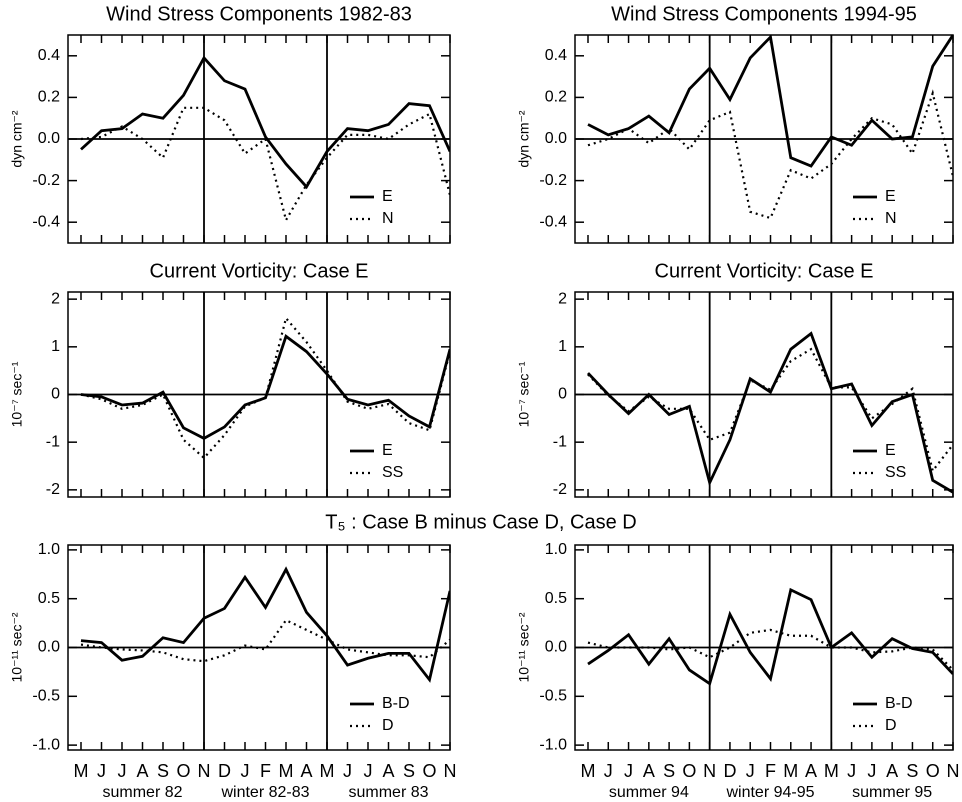 The height and width of the screenshot is (802, 962). I want to click on chart-title: Wind Stress Components 1994-95, so click(764, 14).